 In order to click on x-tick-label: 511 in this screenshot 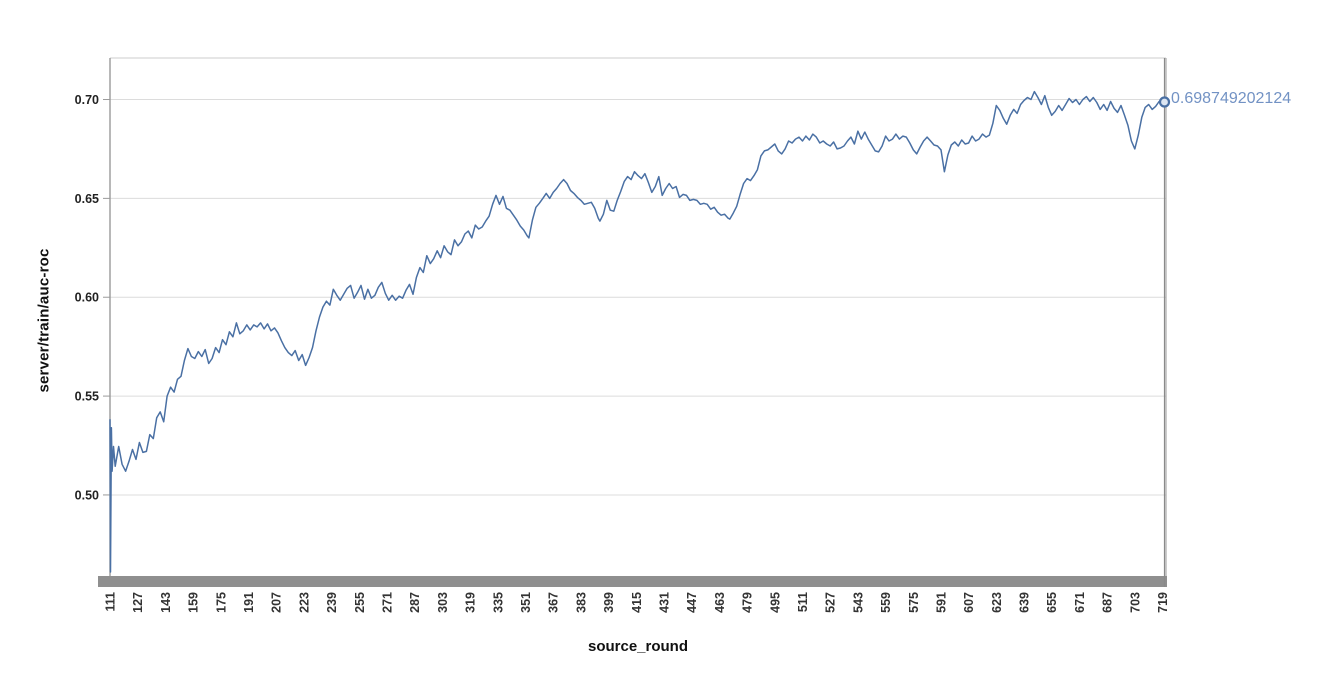, I will do `click(803, 602)`.